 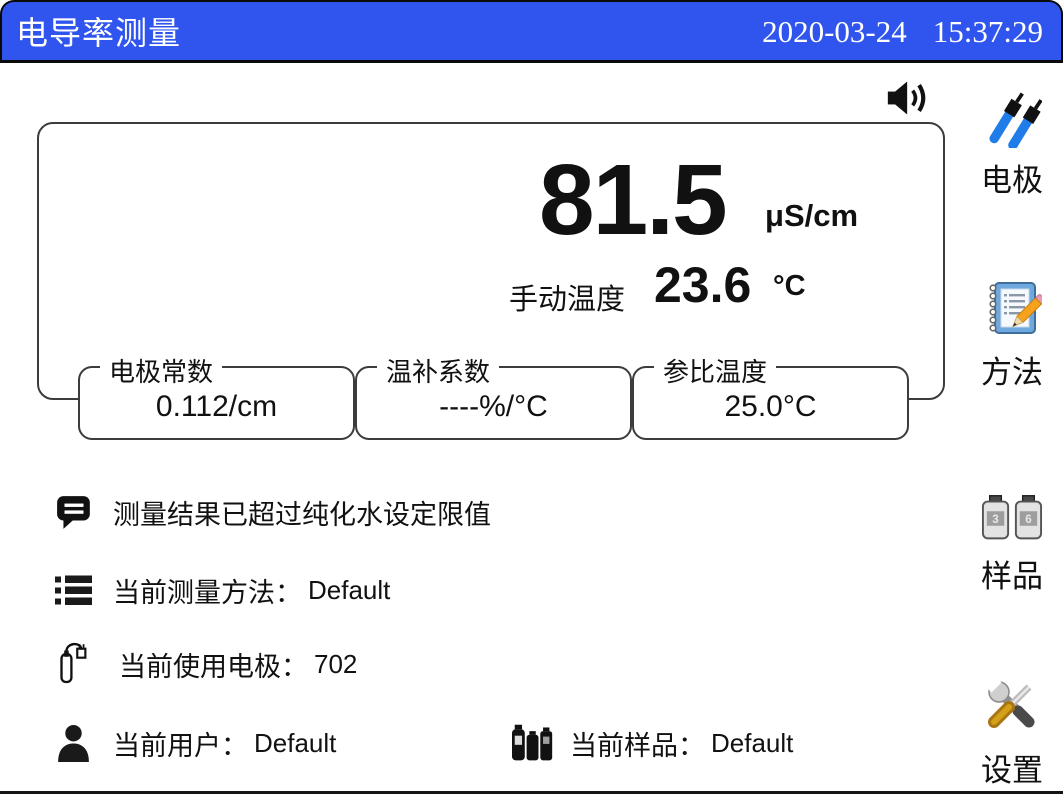 I want to click on reference-temp-label: 参比温度, so click(x=715, y=370).